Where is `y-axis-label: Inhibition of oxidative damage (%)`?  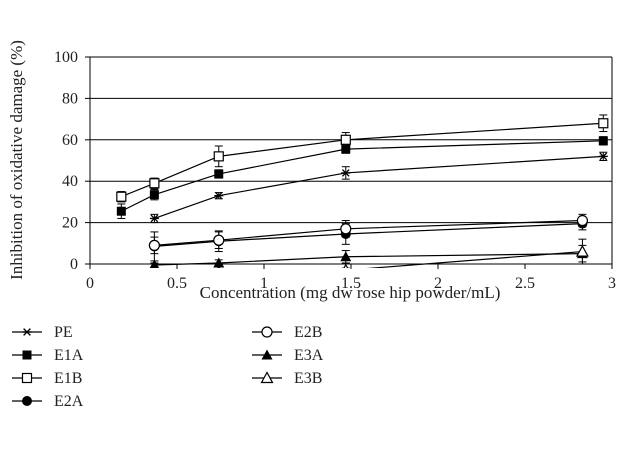
y-axis-label: Inhibition of oxidative damage (%) is located at coordinates (16, 160).